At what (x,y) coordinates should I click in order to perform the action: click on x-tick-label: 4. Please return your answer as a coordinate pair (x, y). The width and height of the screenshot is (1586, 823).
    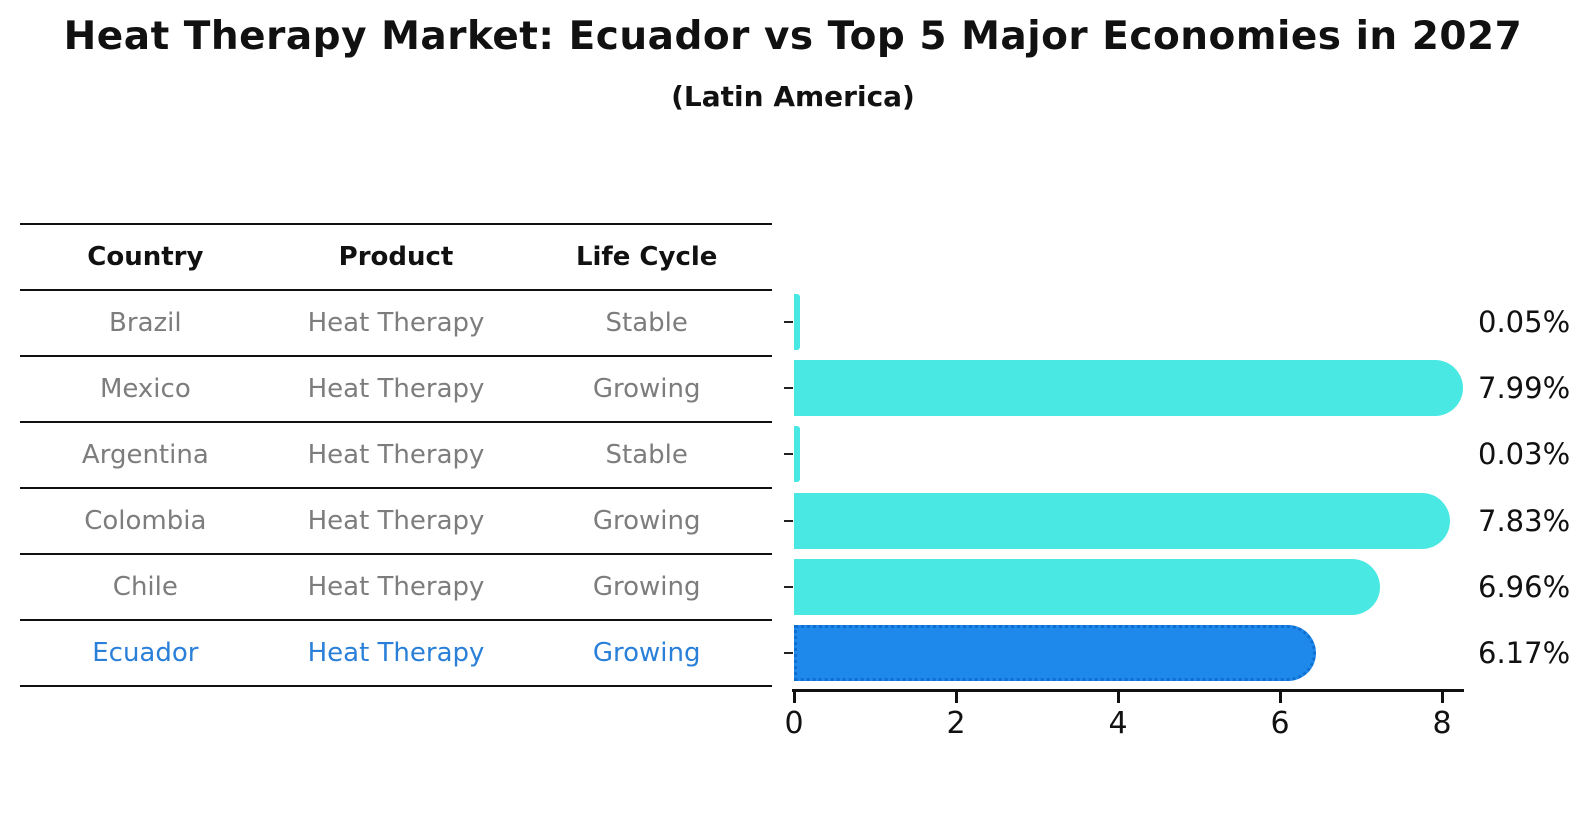
    Looking at the image, I should click on (1118, 723).